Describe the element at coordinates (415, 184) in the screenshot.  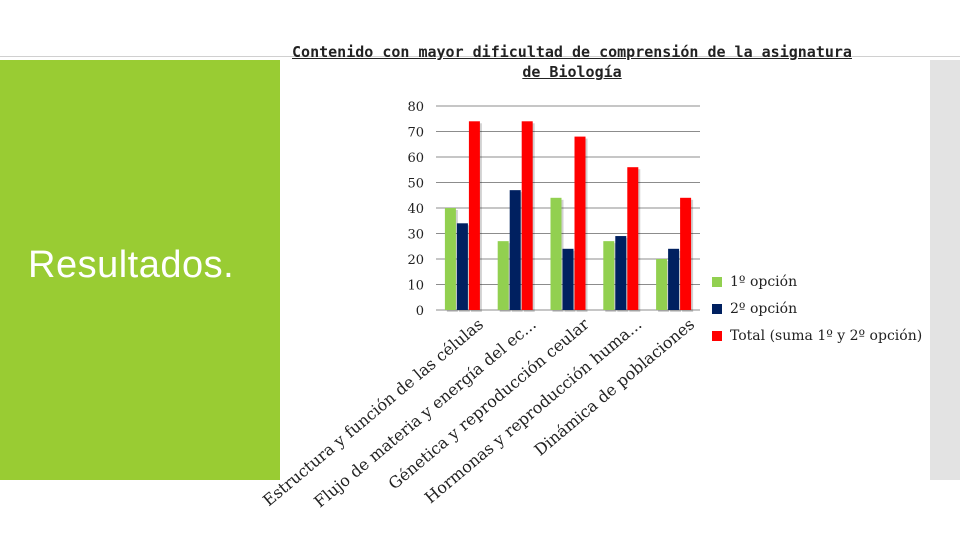
I see `y-tick-label: 50` at that location.